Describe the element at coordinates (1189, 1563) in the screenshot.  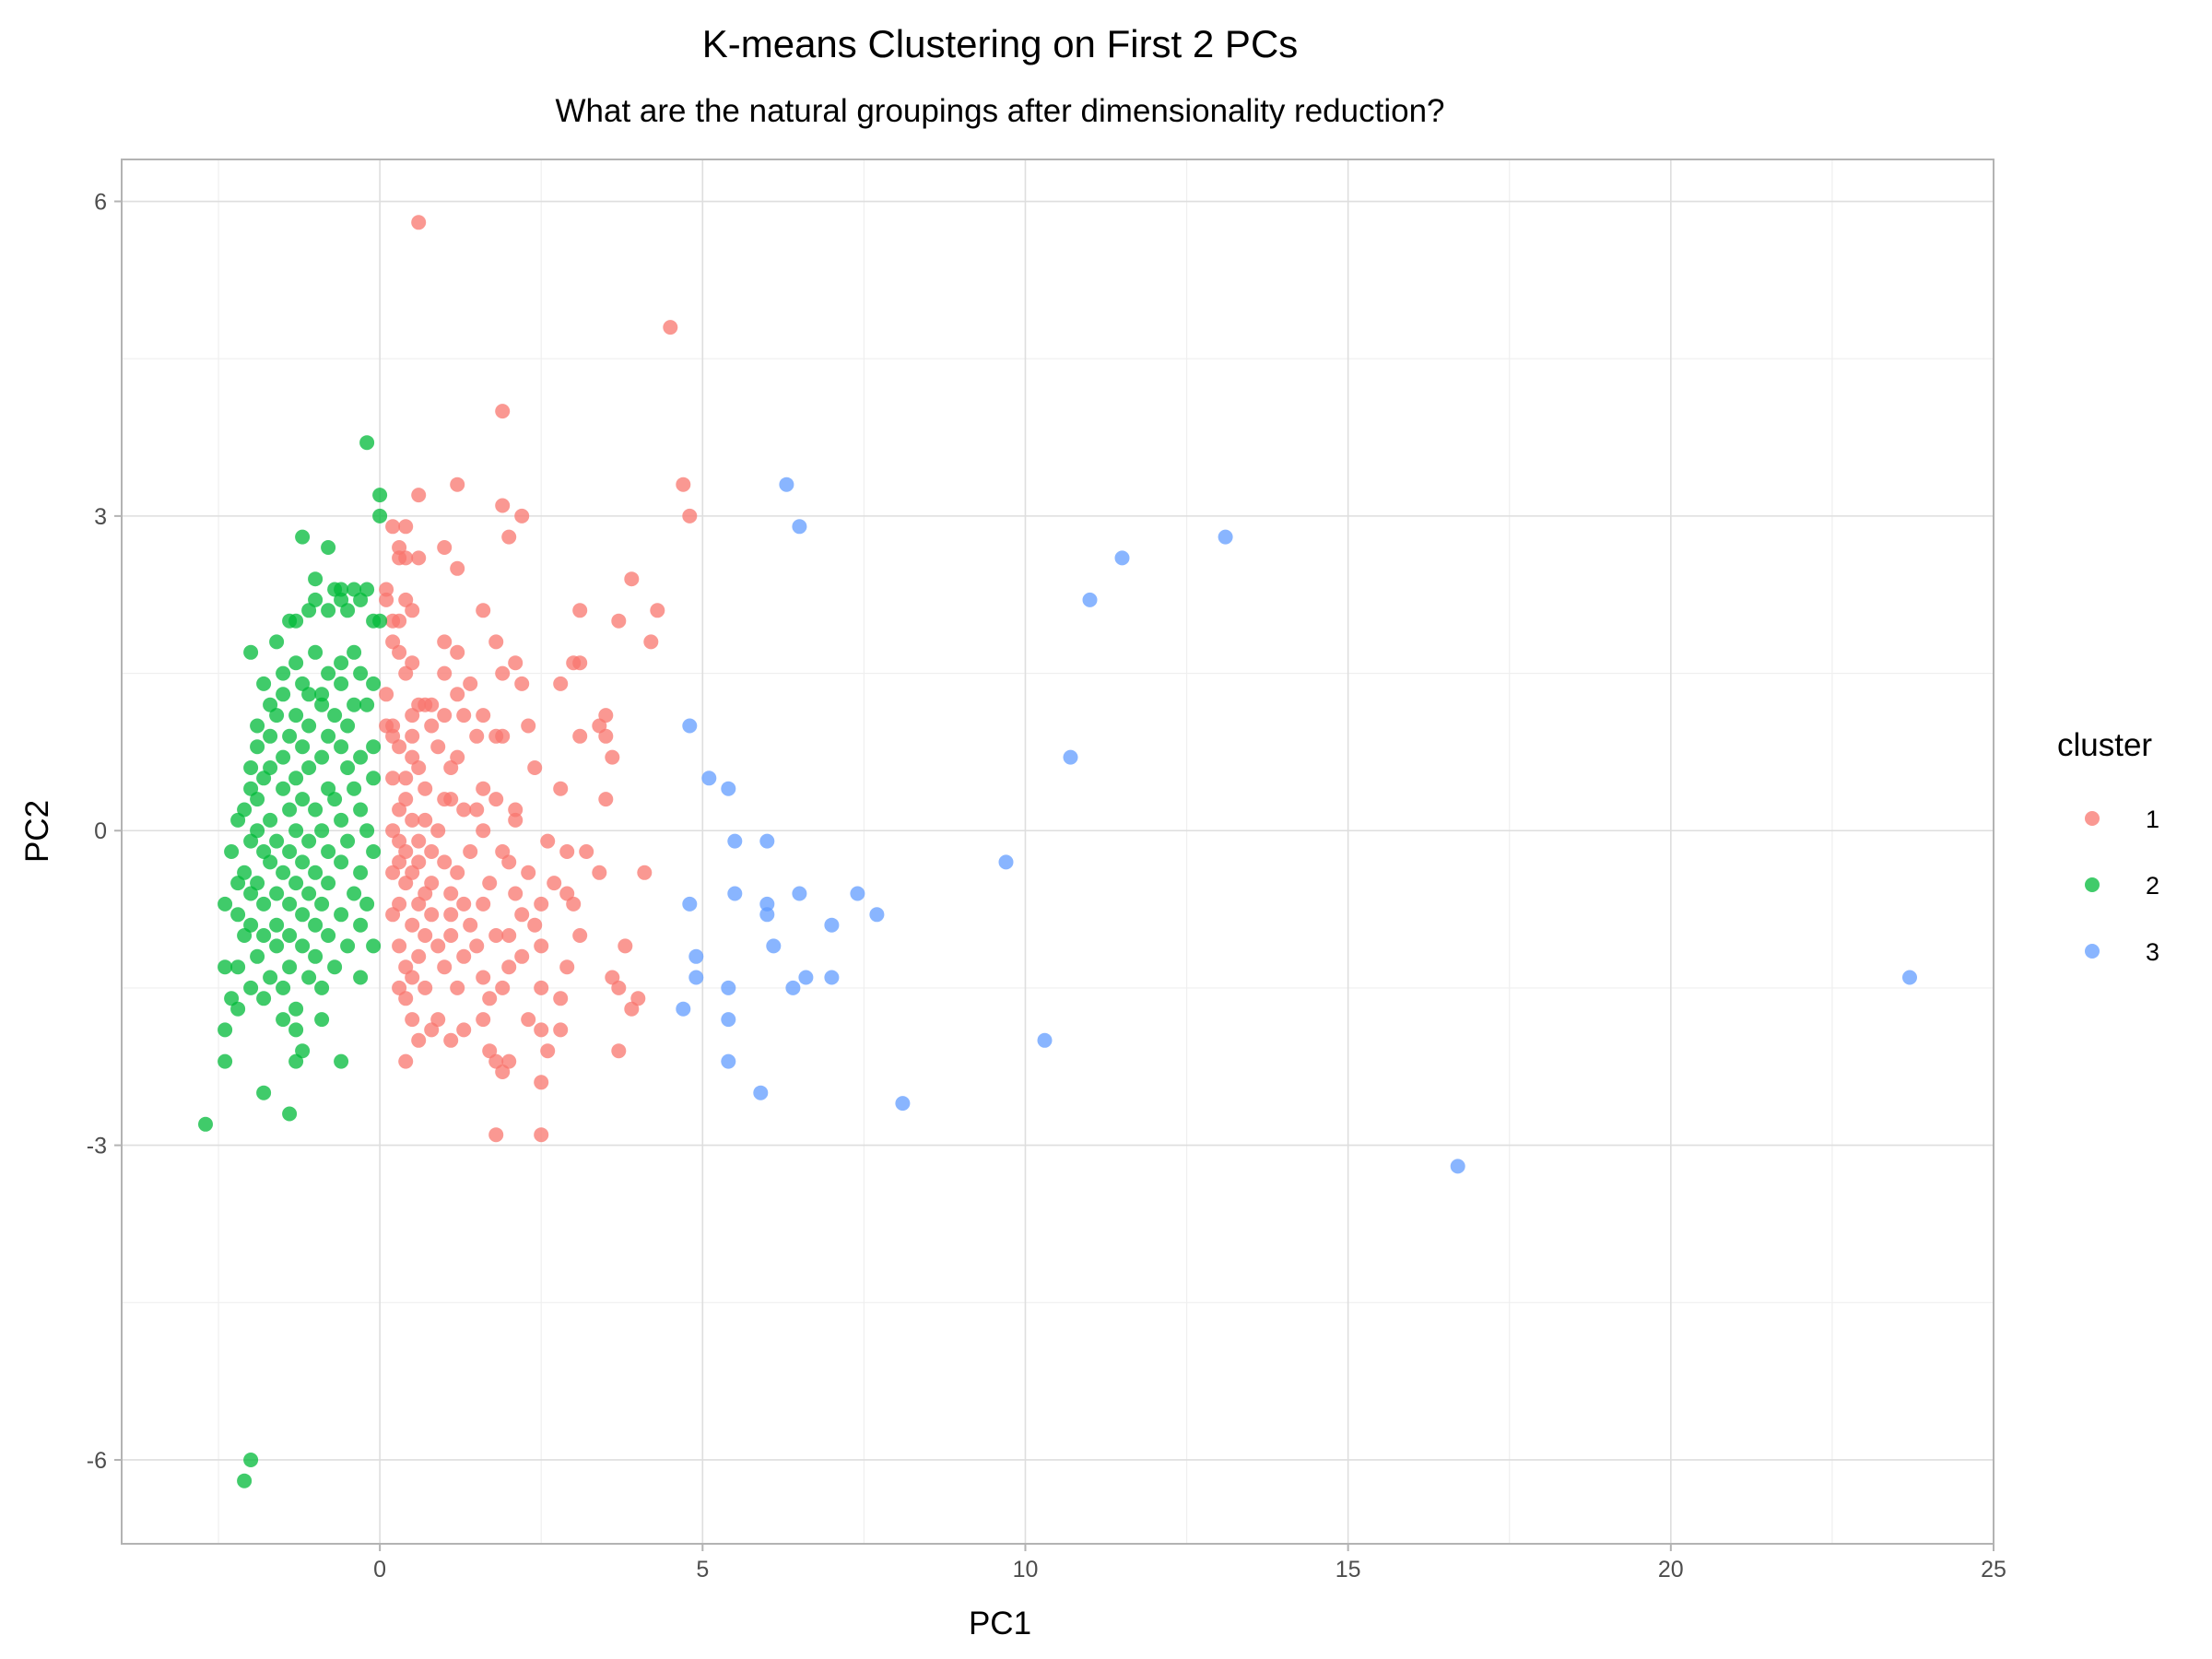
I see `x-axis-ticks: 0 5 10 15 20 25` at that location.